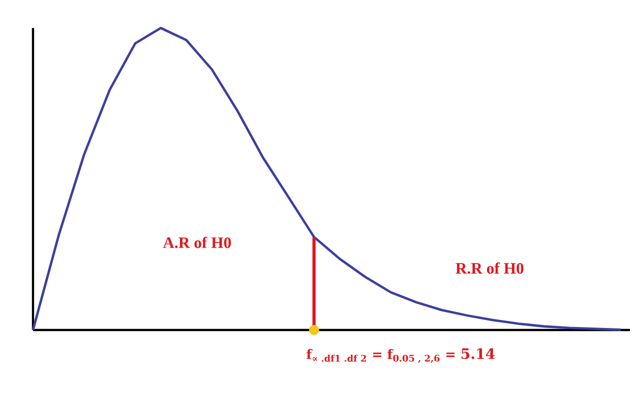 The width and height of the screenshot is (636, 404). What do you see at coordinates (197, 242) in the screenshot?
I see `annotation: A.R of H0` at bounding box center [197, 242].